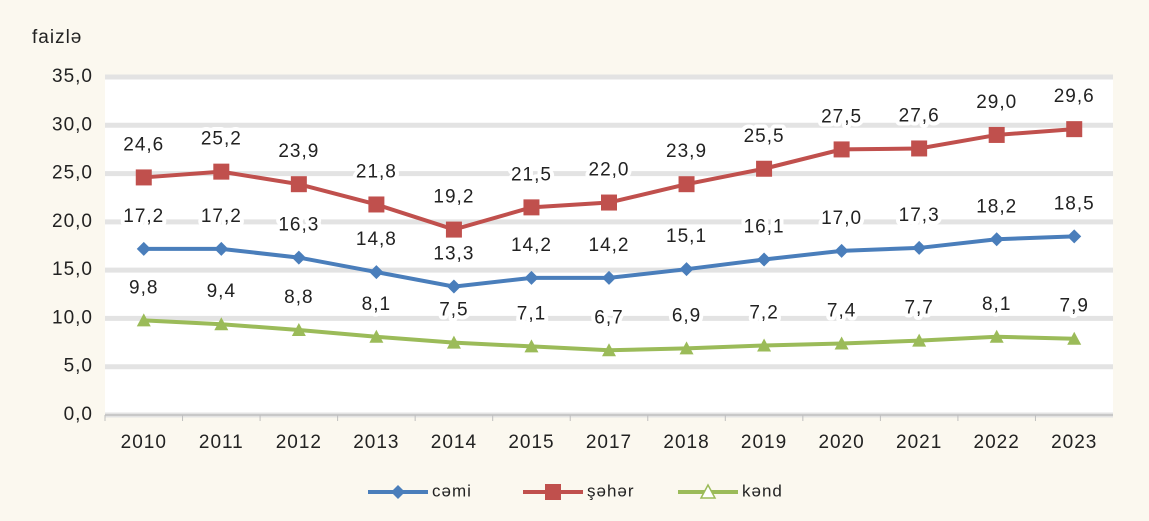  I want to click on x-tick-label: 2015, so click(531, 442).